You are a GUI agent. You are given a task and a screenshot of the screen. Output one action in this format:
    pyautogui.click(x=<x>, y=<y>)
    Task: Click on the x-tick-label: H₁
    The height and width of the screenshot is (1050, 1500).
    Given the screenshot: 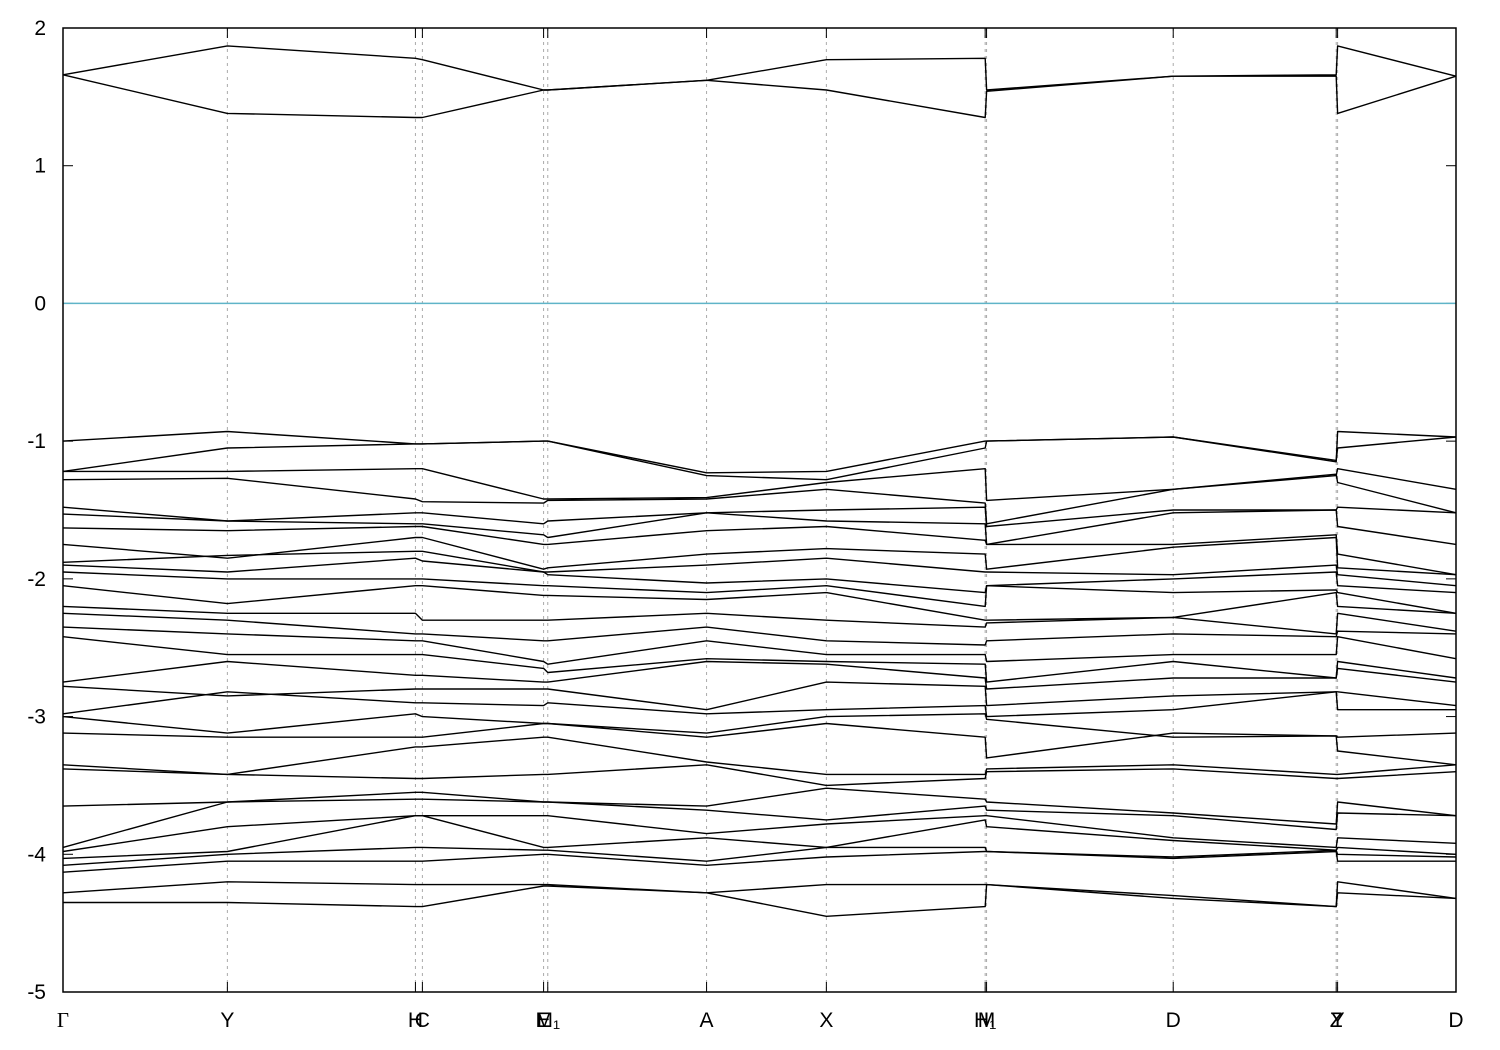 What is the action you would take?
    pyautogui.click(x=985, y=1020)
    